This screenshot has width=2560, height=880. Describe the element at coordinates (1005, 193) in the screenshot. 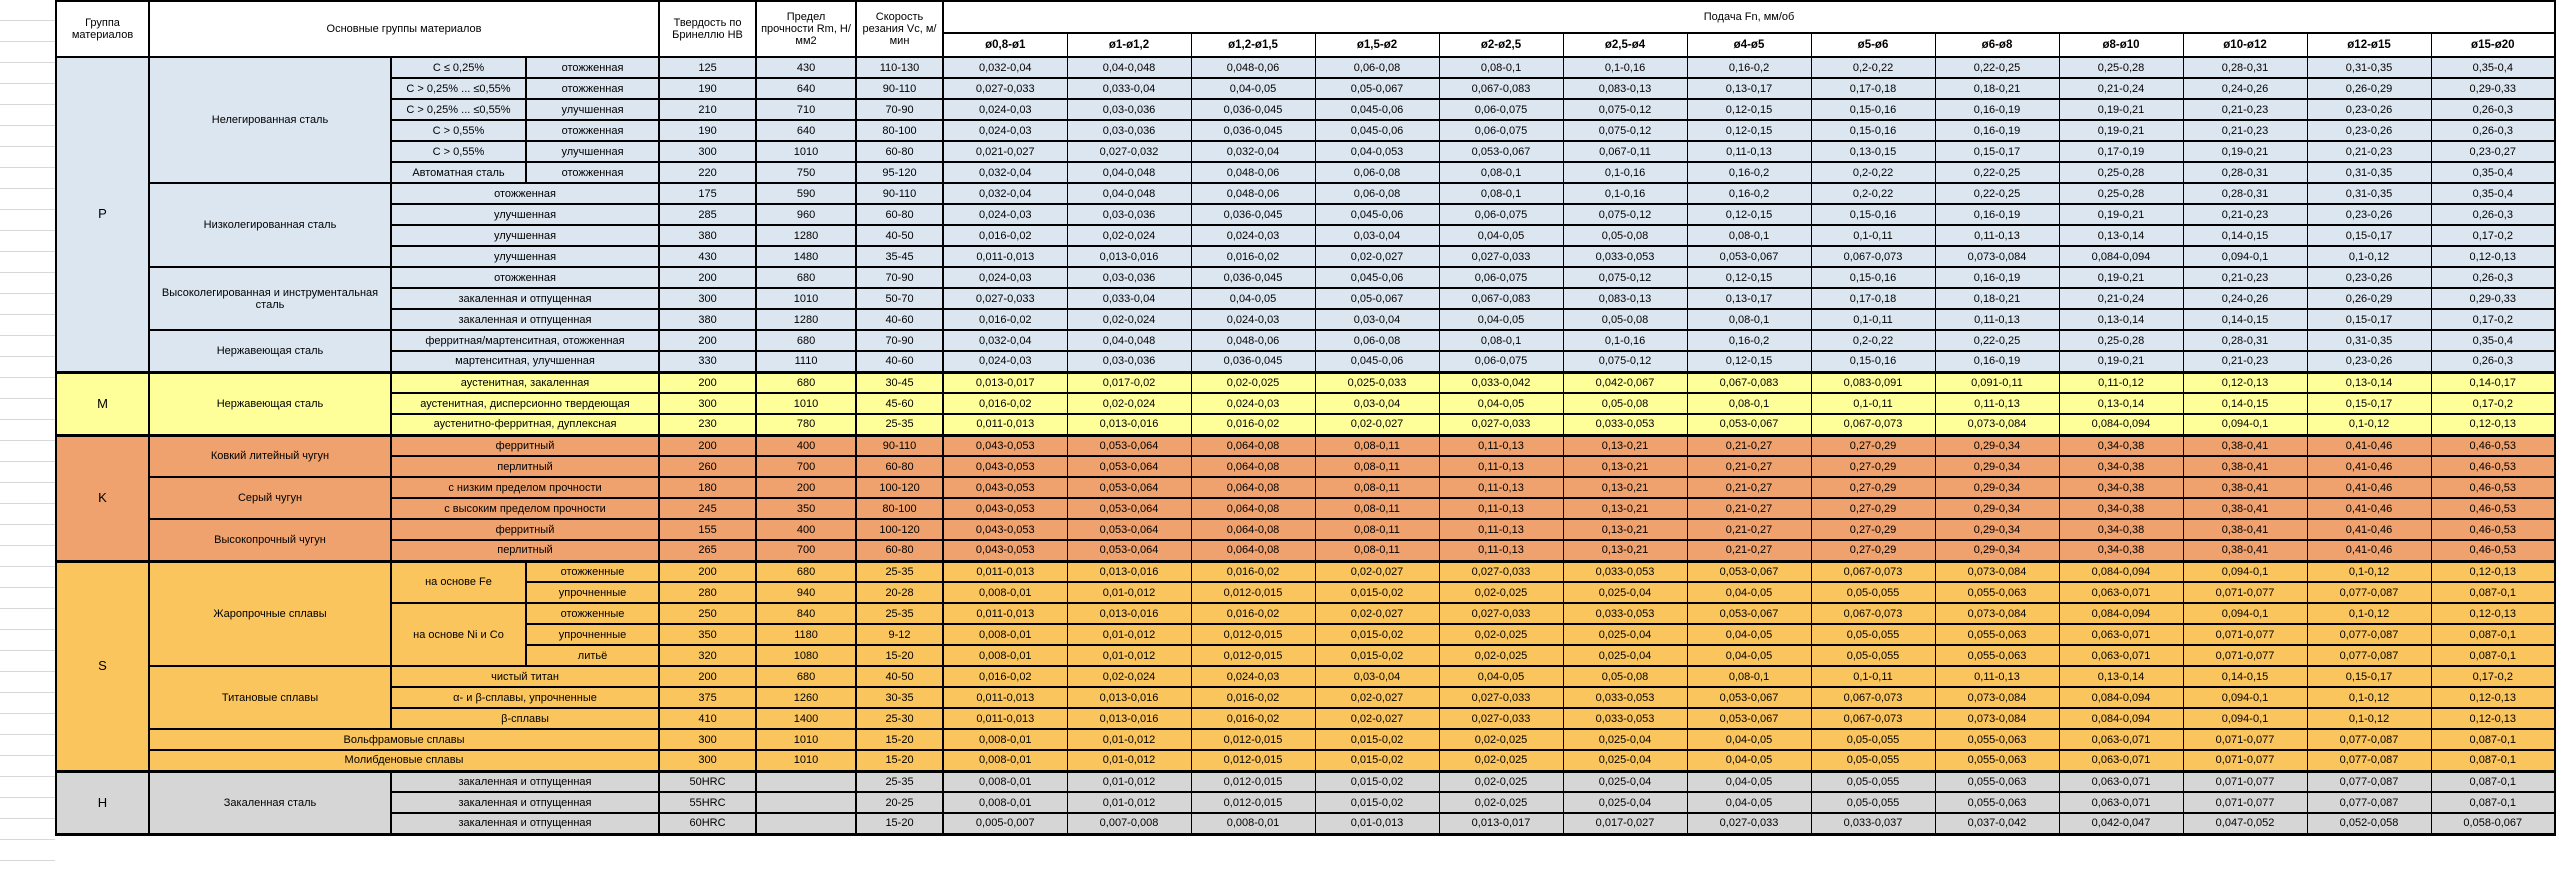

I see `feed-cell: 0,032-0,04` at that location.